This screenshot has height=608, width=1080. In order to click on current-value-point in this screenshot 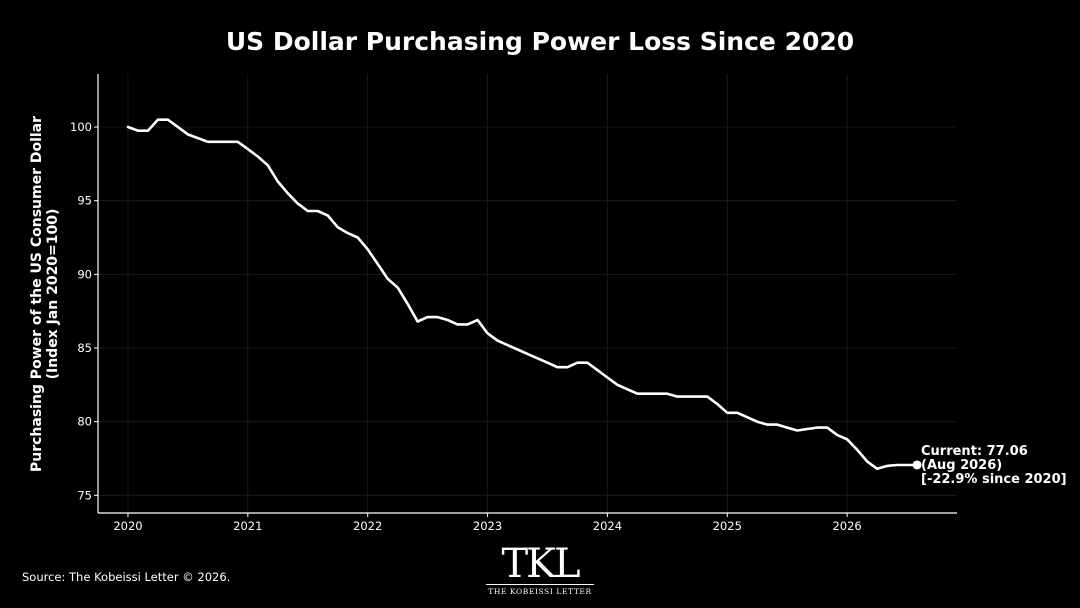, I will do `click(917, 465)`.